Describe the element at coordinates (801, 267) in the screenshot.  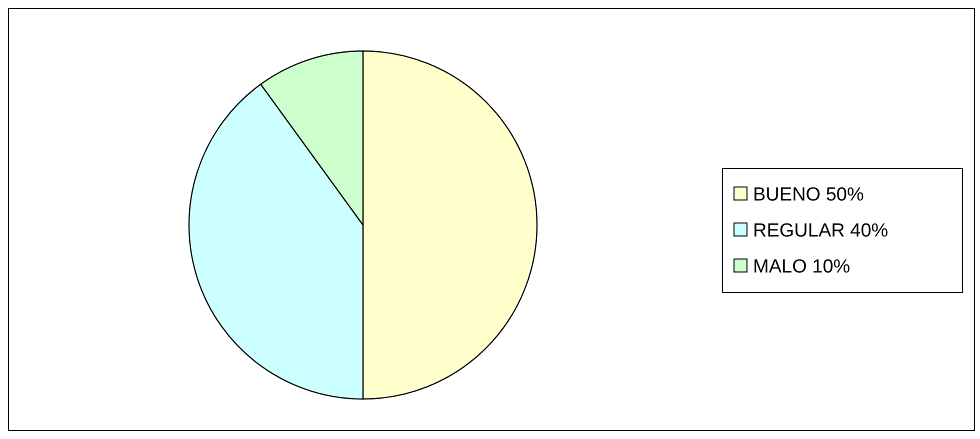
I see `legend-label: MALO 10%` at that location.